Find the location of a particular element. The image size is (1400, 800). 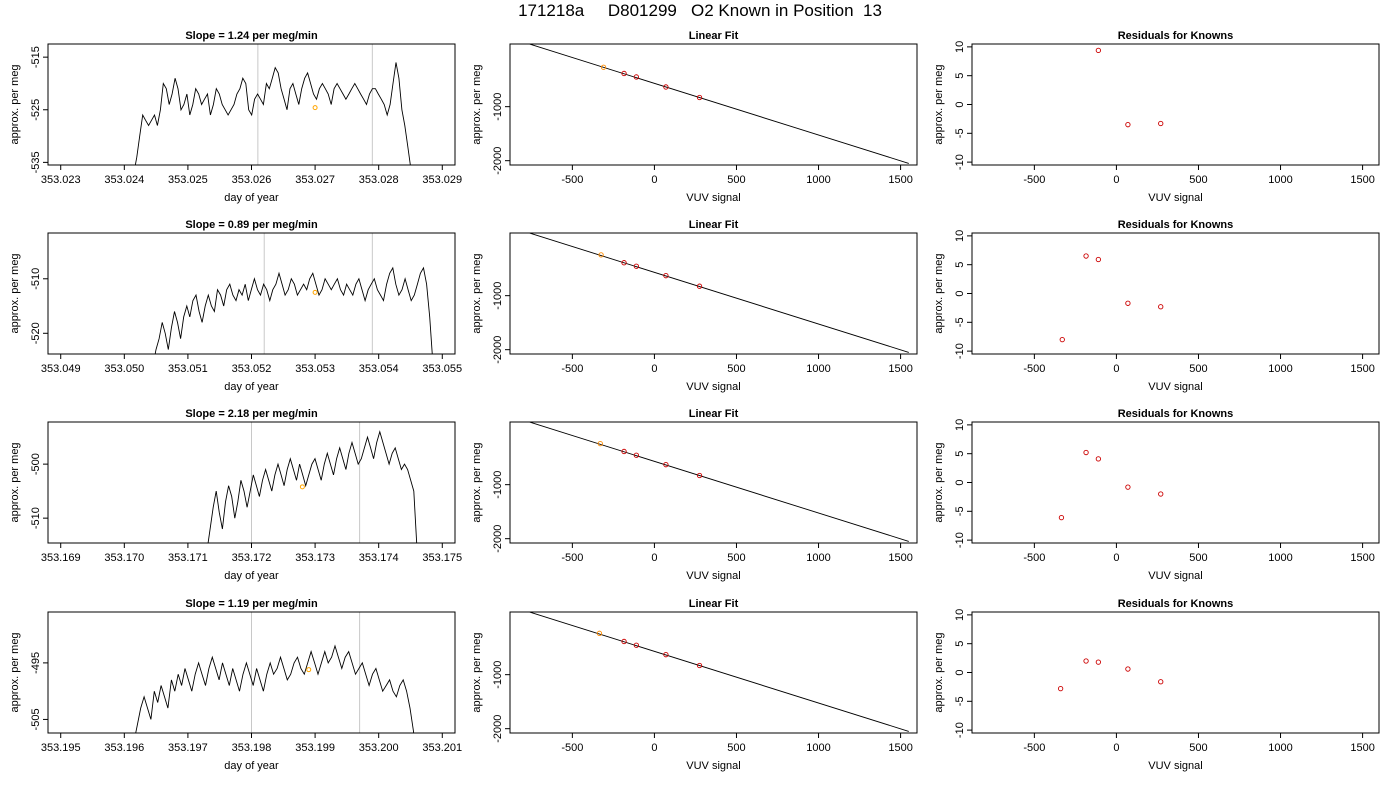

y-tick-label: -495 is located at coordinates (36, 663).